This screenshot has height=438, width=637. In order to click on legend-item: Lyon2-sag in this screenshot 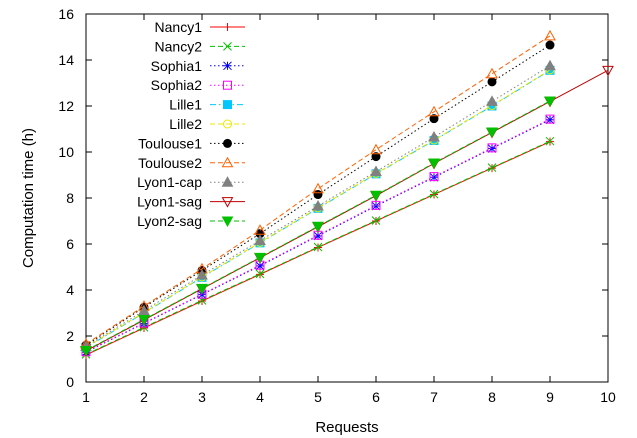, I will do `click(191, 221)`.